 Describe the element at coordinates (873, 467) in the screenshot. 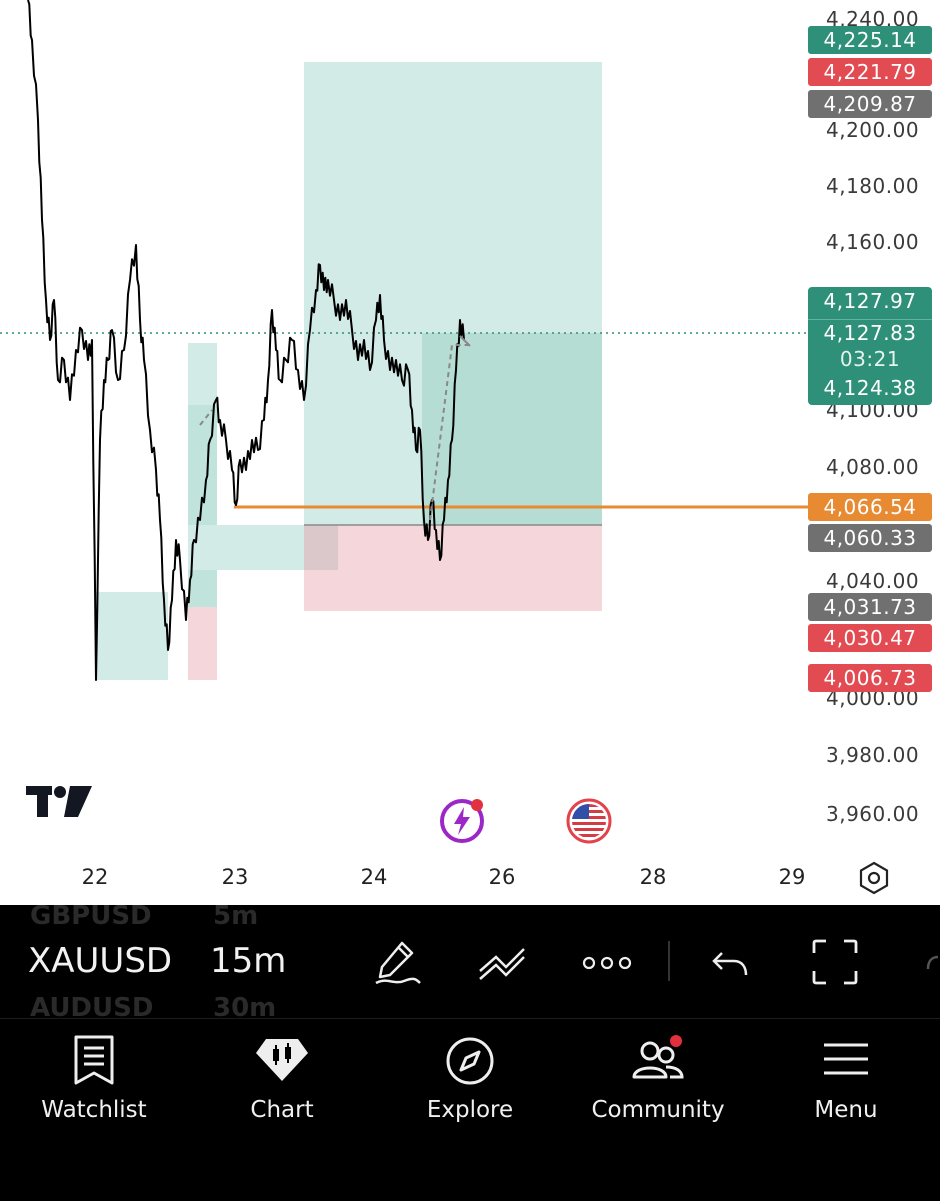

I see `price-axis-label: 4,080.00` at that location.